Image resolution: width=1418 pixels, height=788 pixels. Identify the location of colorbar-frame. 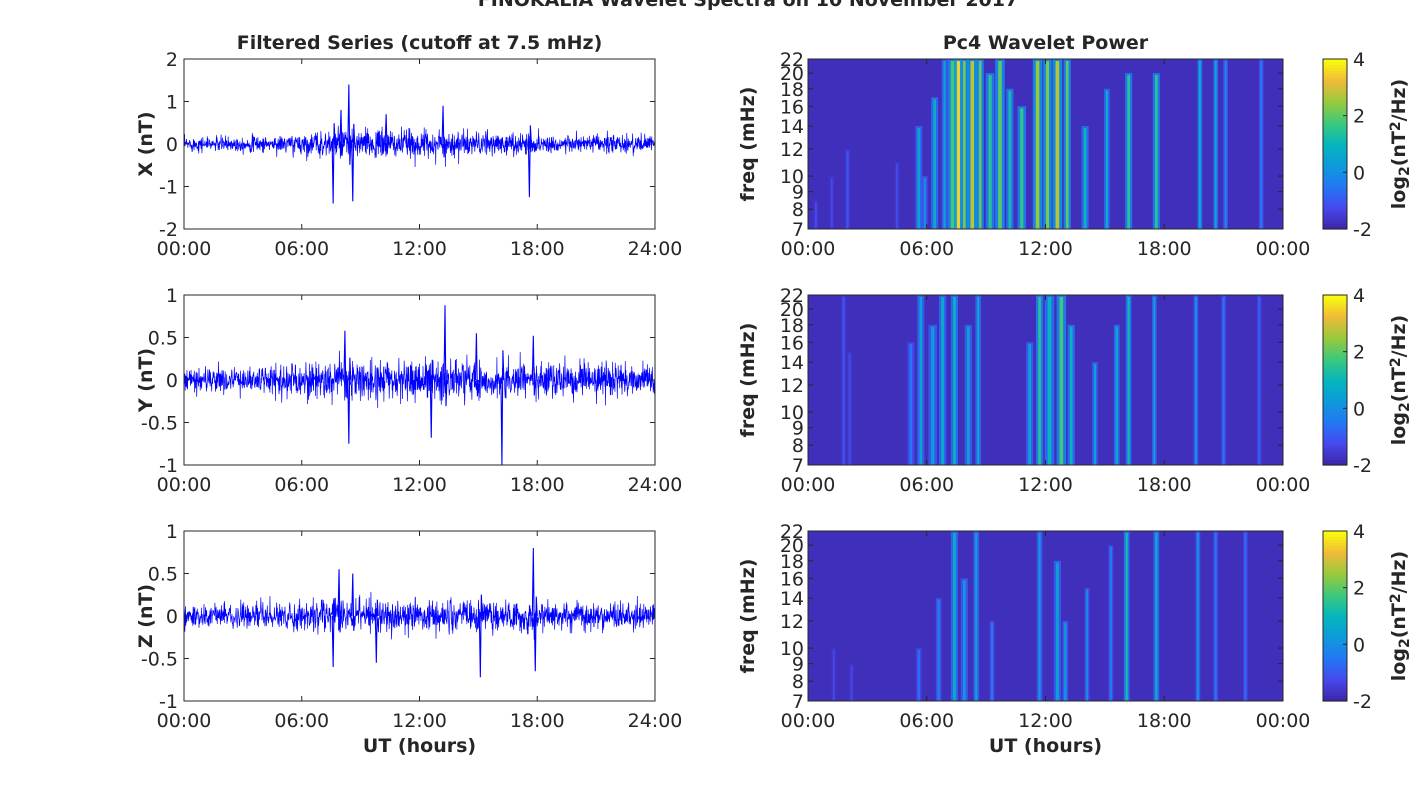
(1335, 616).